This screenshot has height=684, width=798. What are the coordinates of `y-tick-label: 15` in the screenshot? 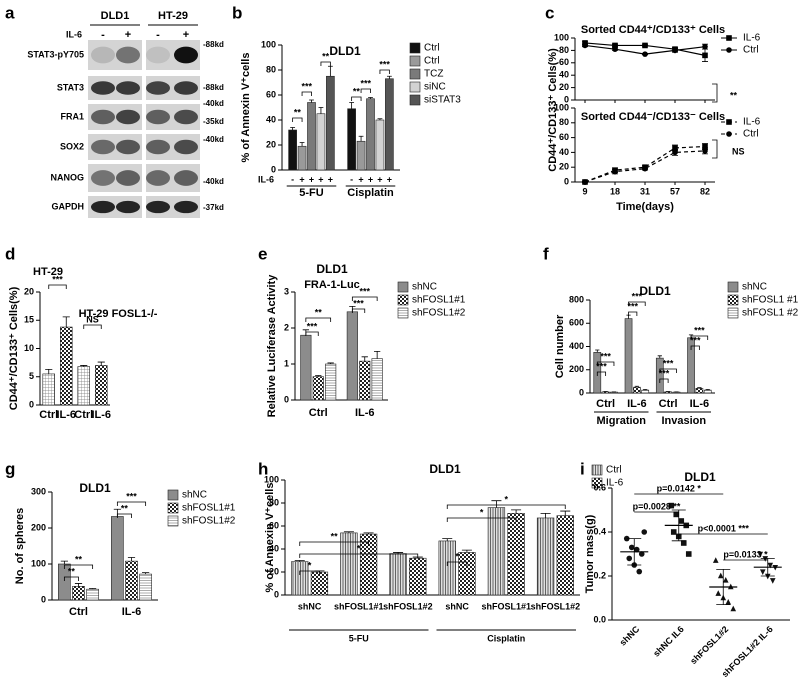 It's located at (29, 320).